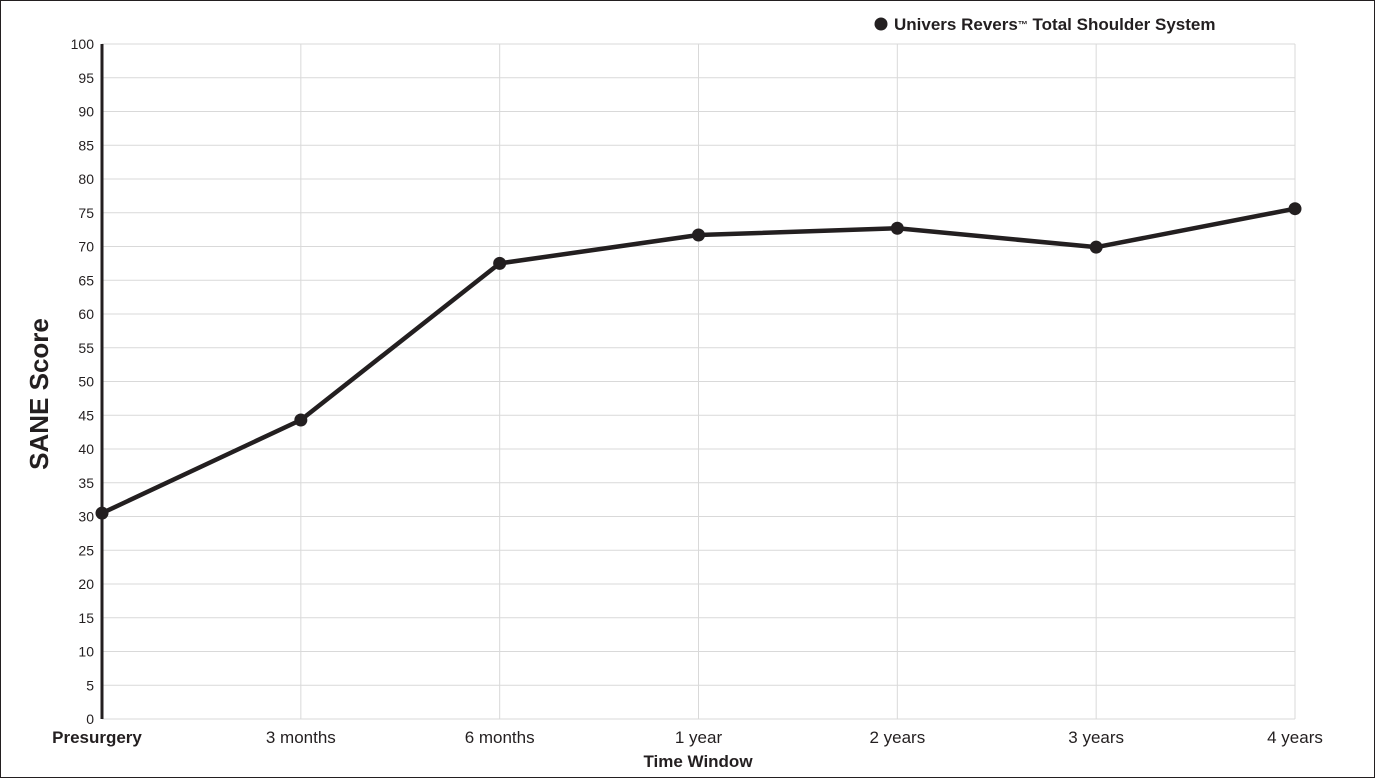 This screenshot has width=1375, height=778. I want to click on legend: Univers Revers™ Total Shoulder System, so click(1044, 24).